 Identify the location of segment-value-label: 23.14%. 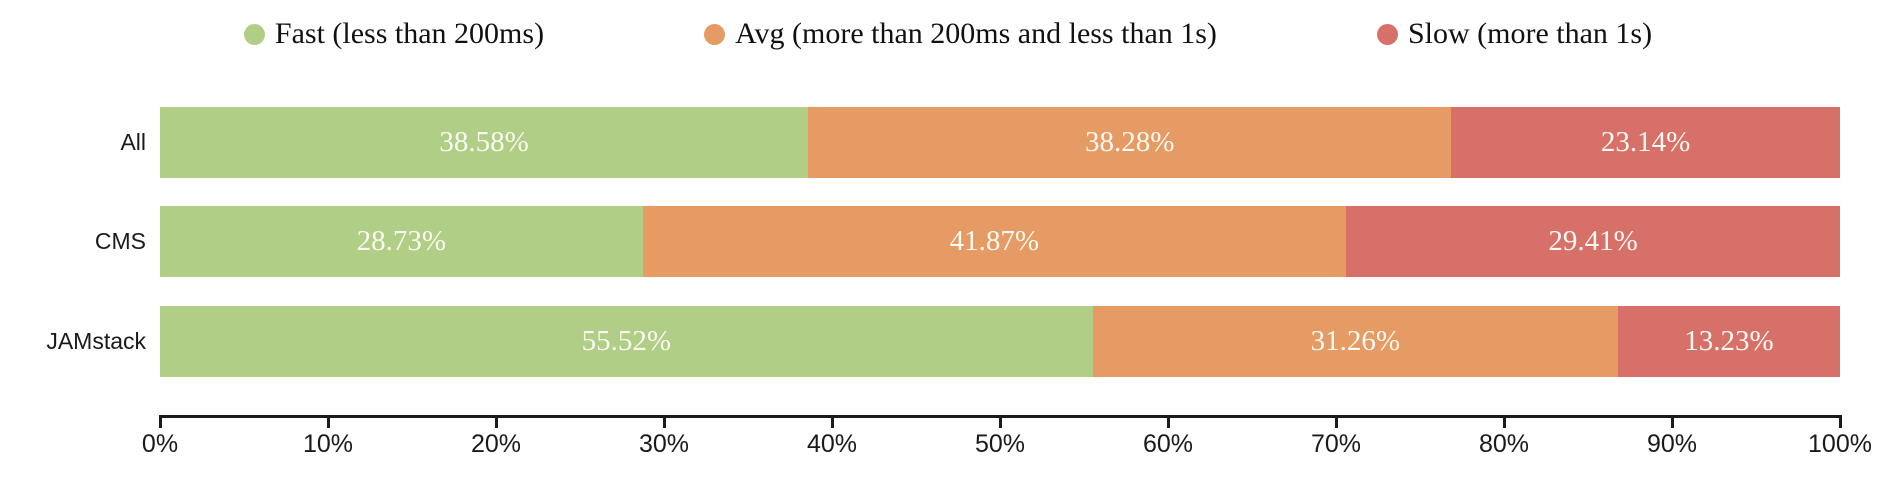
(1645, 142).